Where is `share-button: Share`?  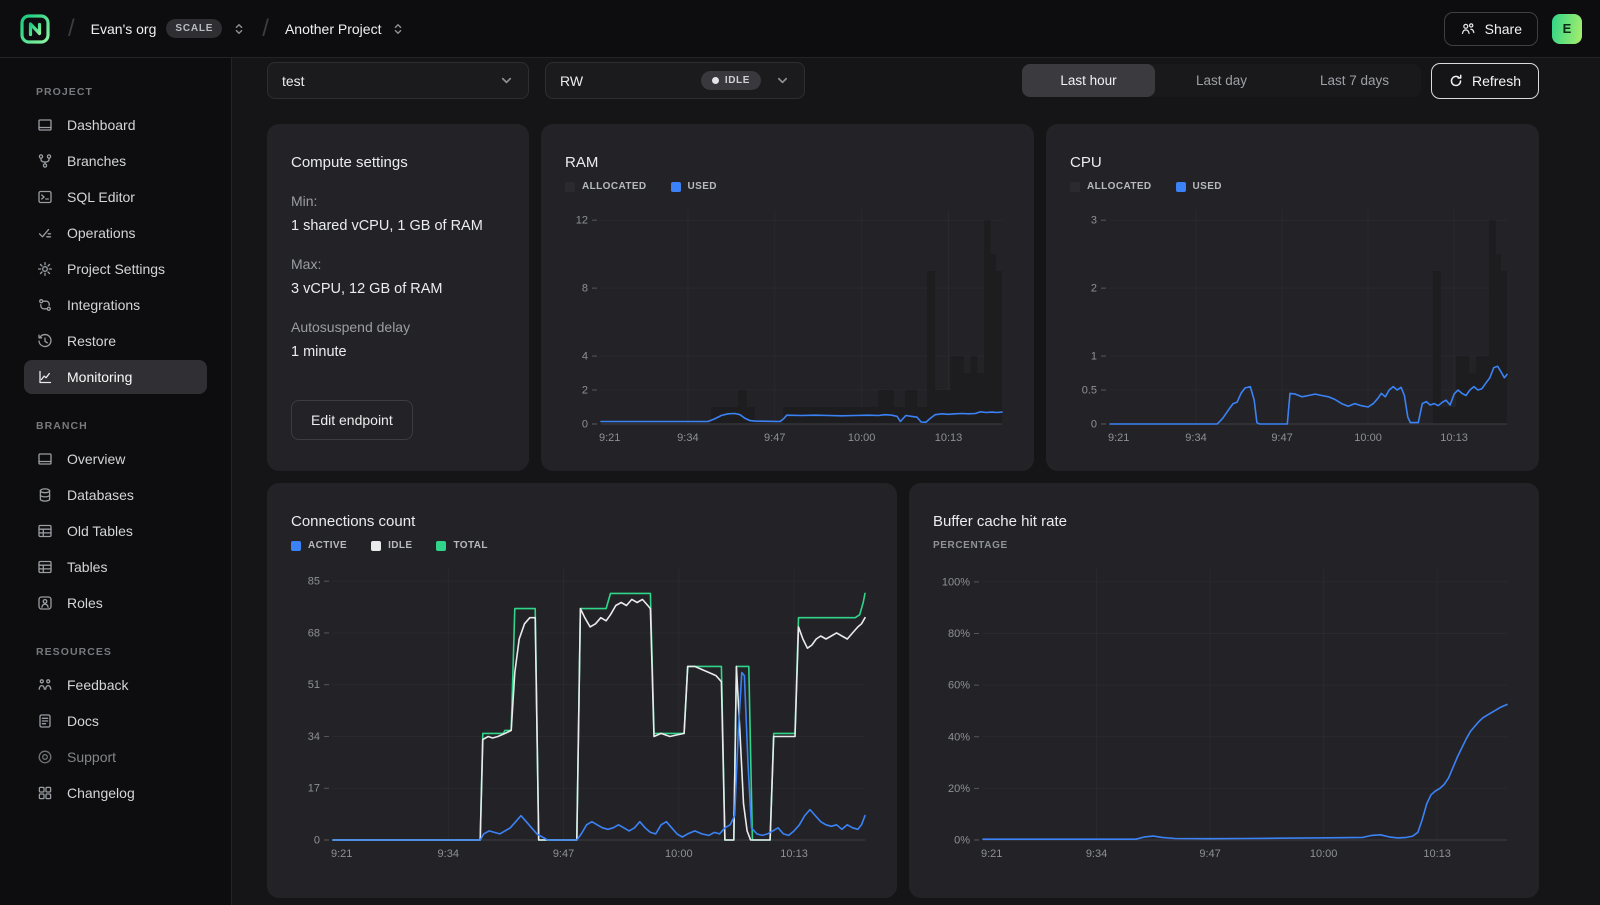
share-button: Share is located at coordinates (1490, 28).